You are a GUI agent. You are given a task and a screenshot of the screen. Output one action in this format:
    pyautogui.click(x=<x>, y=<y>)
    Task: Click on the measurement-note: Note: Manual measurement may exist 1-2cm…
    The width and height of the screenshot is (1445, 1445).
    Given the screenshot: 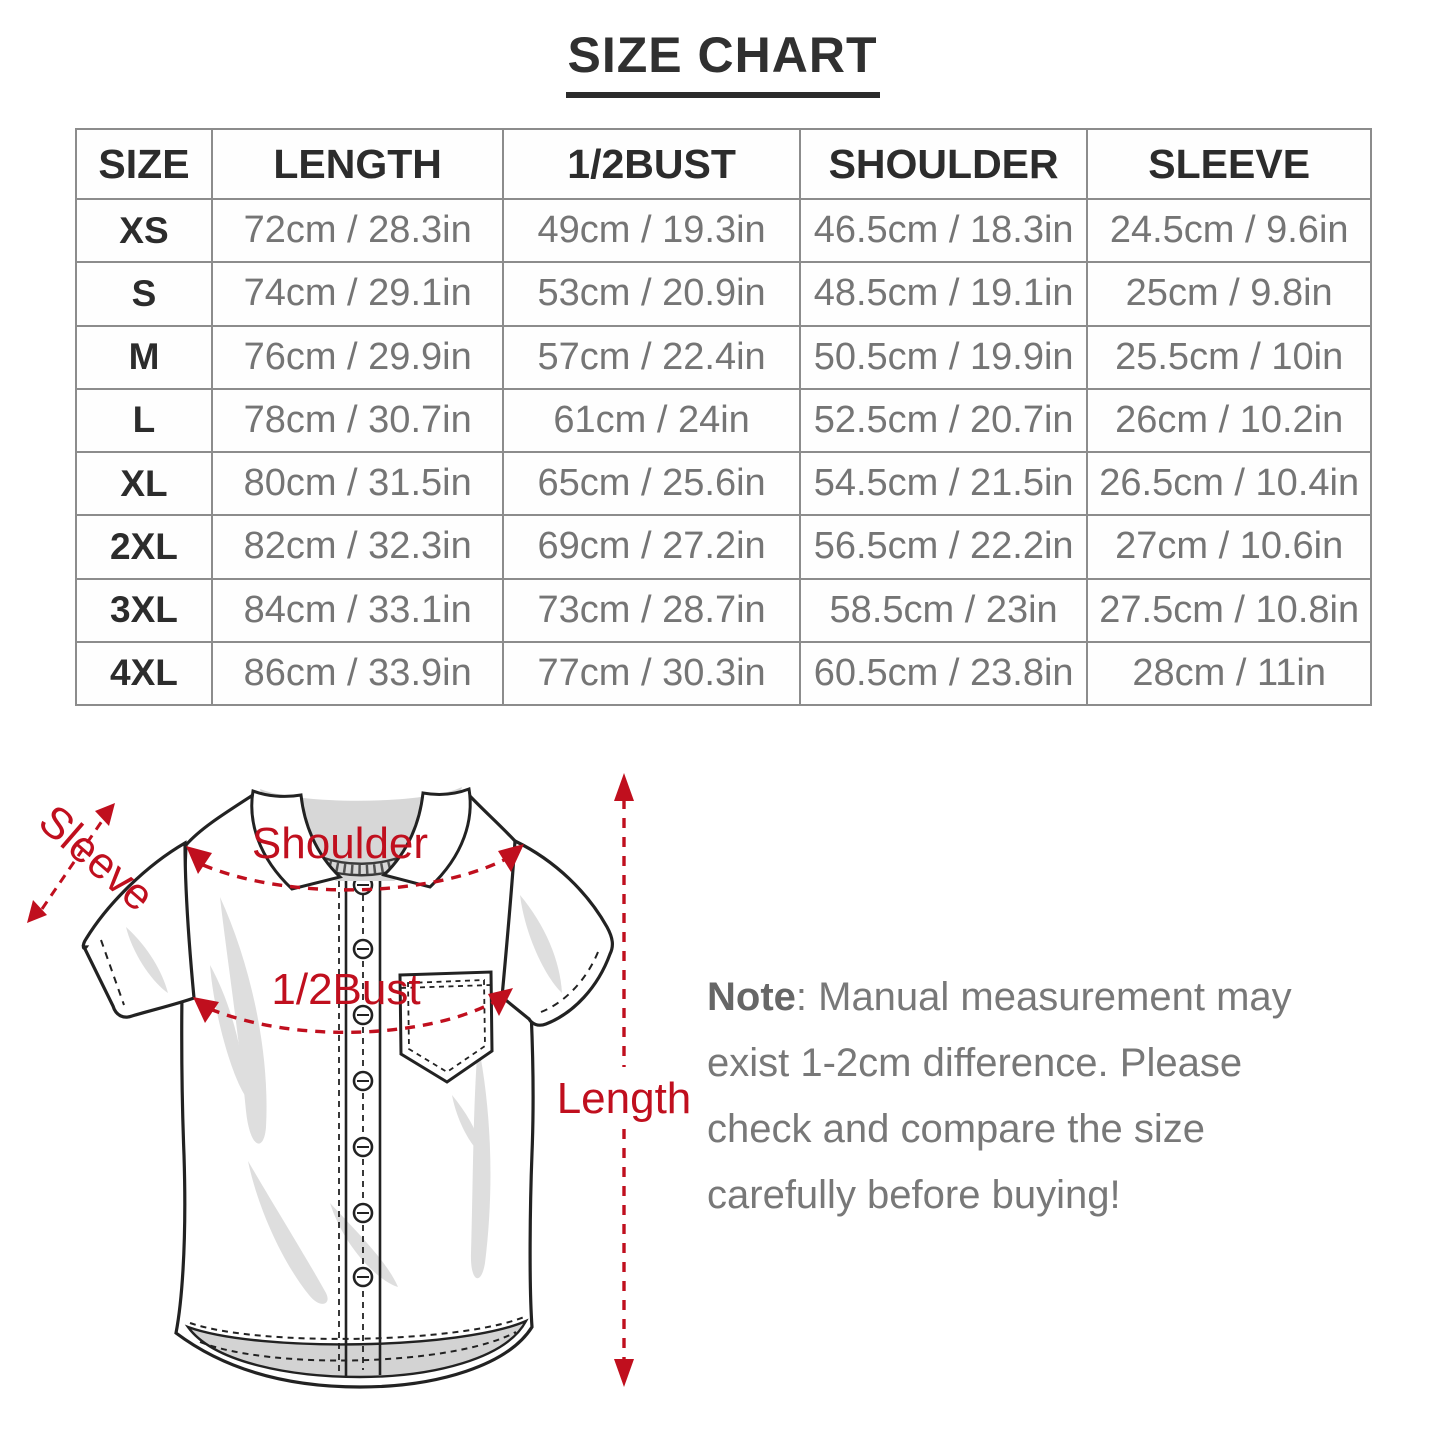 What is the action you would take?
    pyautogui.click(x=1047, y=1096)
    